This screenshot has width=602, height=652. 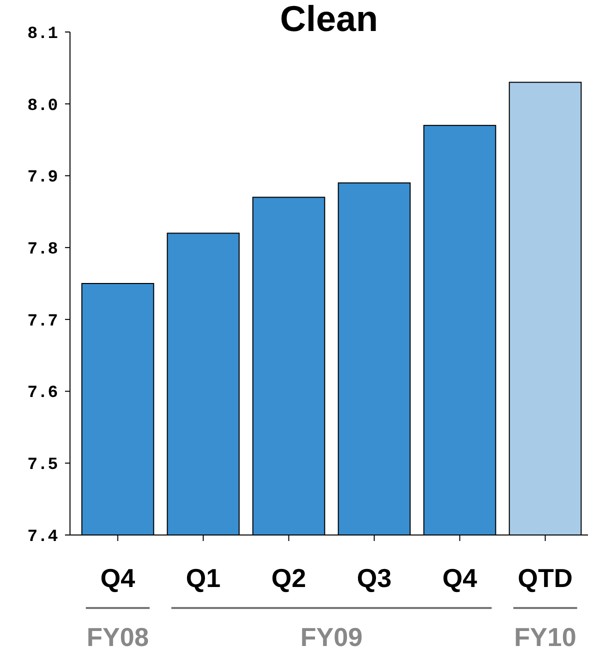 What do you see at coordinates (288, 578) in the screenshot?
I see `x-tick-label: Q2` at bounding box center [288, 578].